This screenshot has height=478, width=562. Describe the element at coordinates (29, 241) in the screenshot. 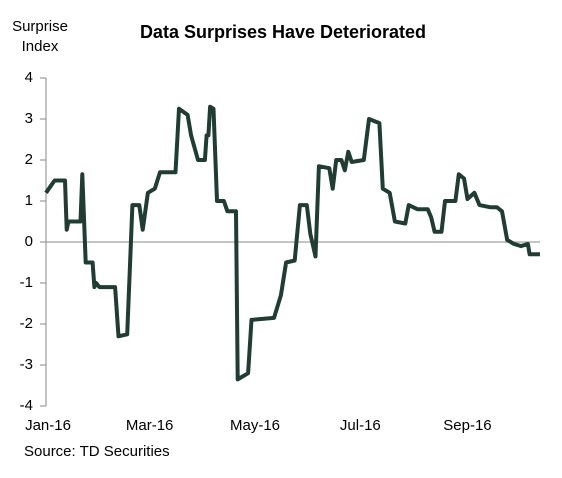

I see `y-tick-label: 0` at that location.